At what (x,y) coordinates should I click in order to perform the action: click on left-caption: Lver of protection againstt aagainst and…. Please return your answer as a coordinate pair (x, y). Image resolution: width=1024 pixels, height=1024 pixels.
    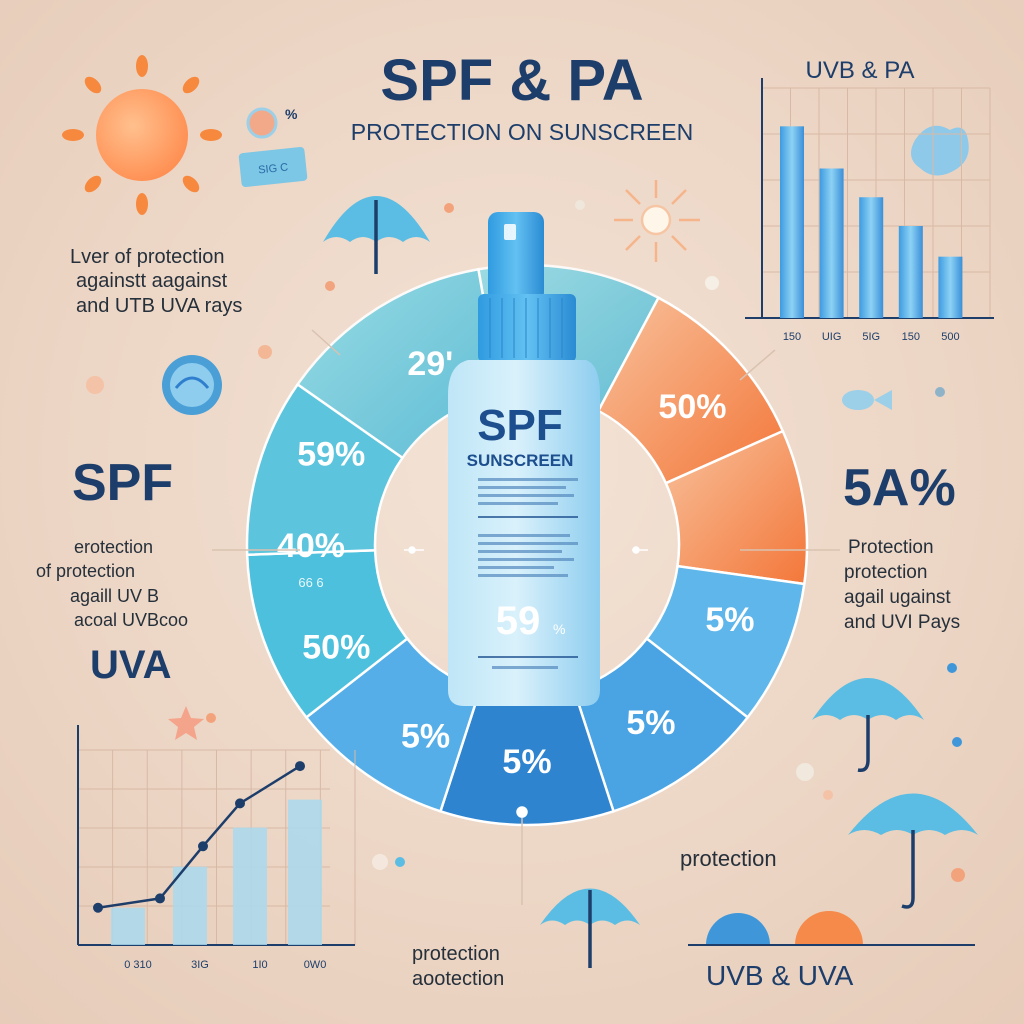
    Looking at the image, I should click on (156, 281).